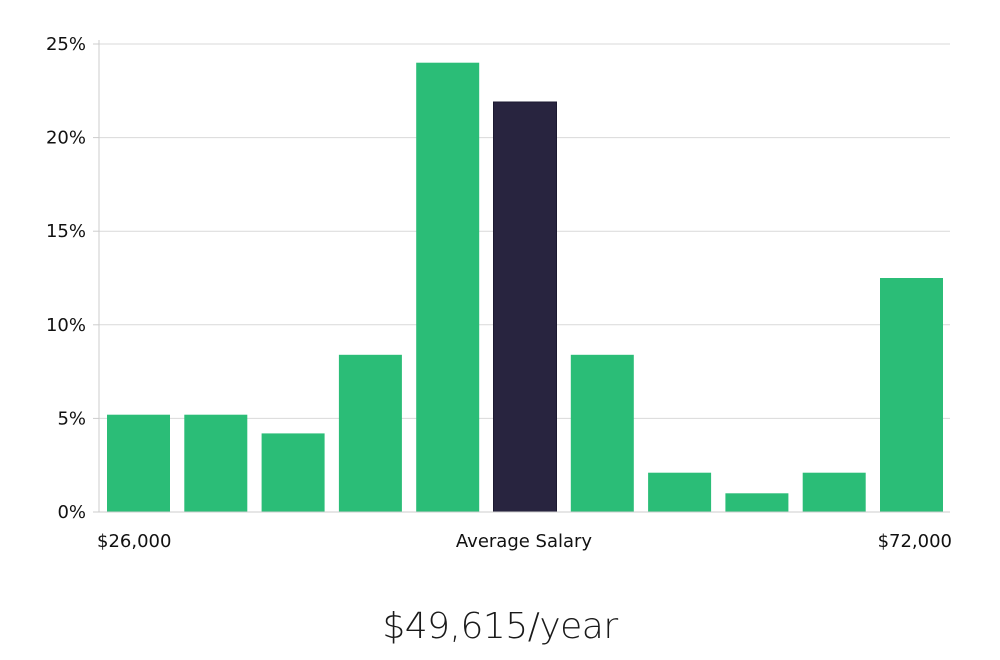 Image resolution: width=1000 pixels, height=660 pixels. I want to click on y-tick-label: 15%, so click(66, 231).